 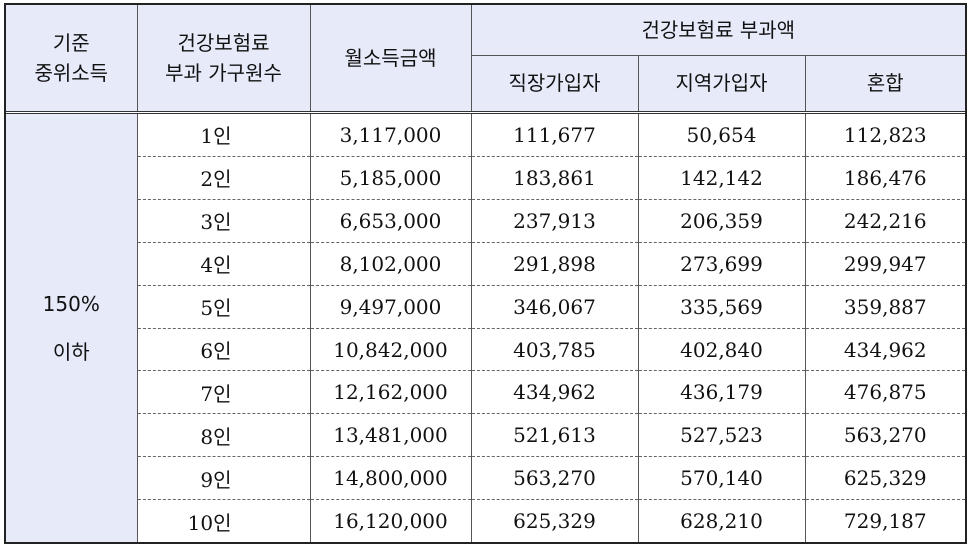 What do you see at coordinates (554, 84) in the screenshot?
I see `header-workplace: 직장가입자` at bounding box center [554, 84].